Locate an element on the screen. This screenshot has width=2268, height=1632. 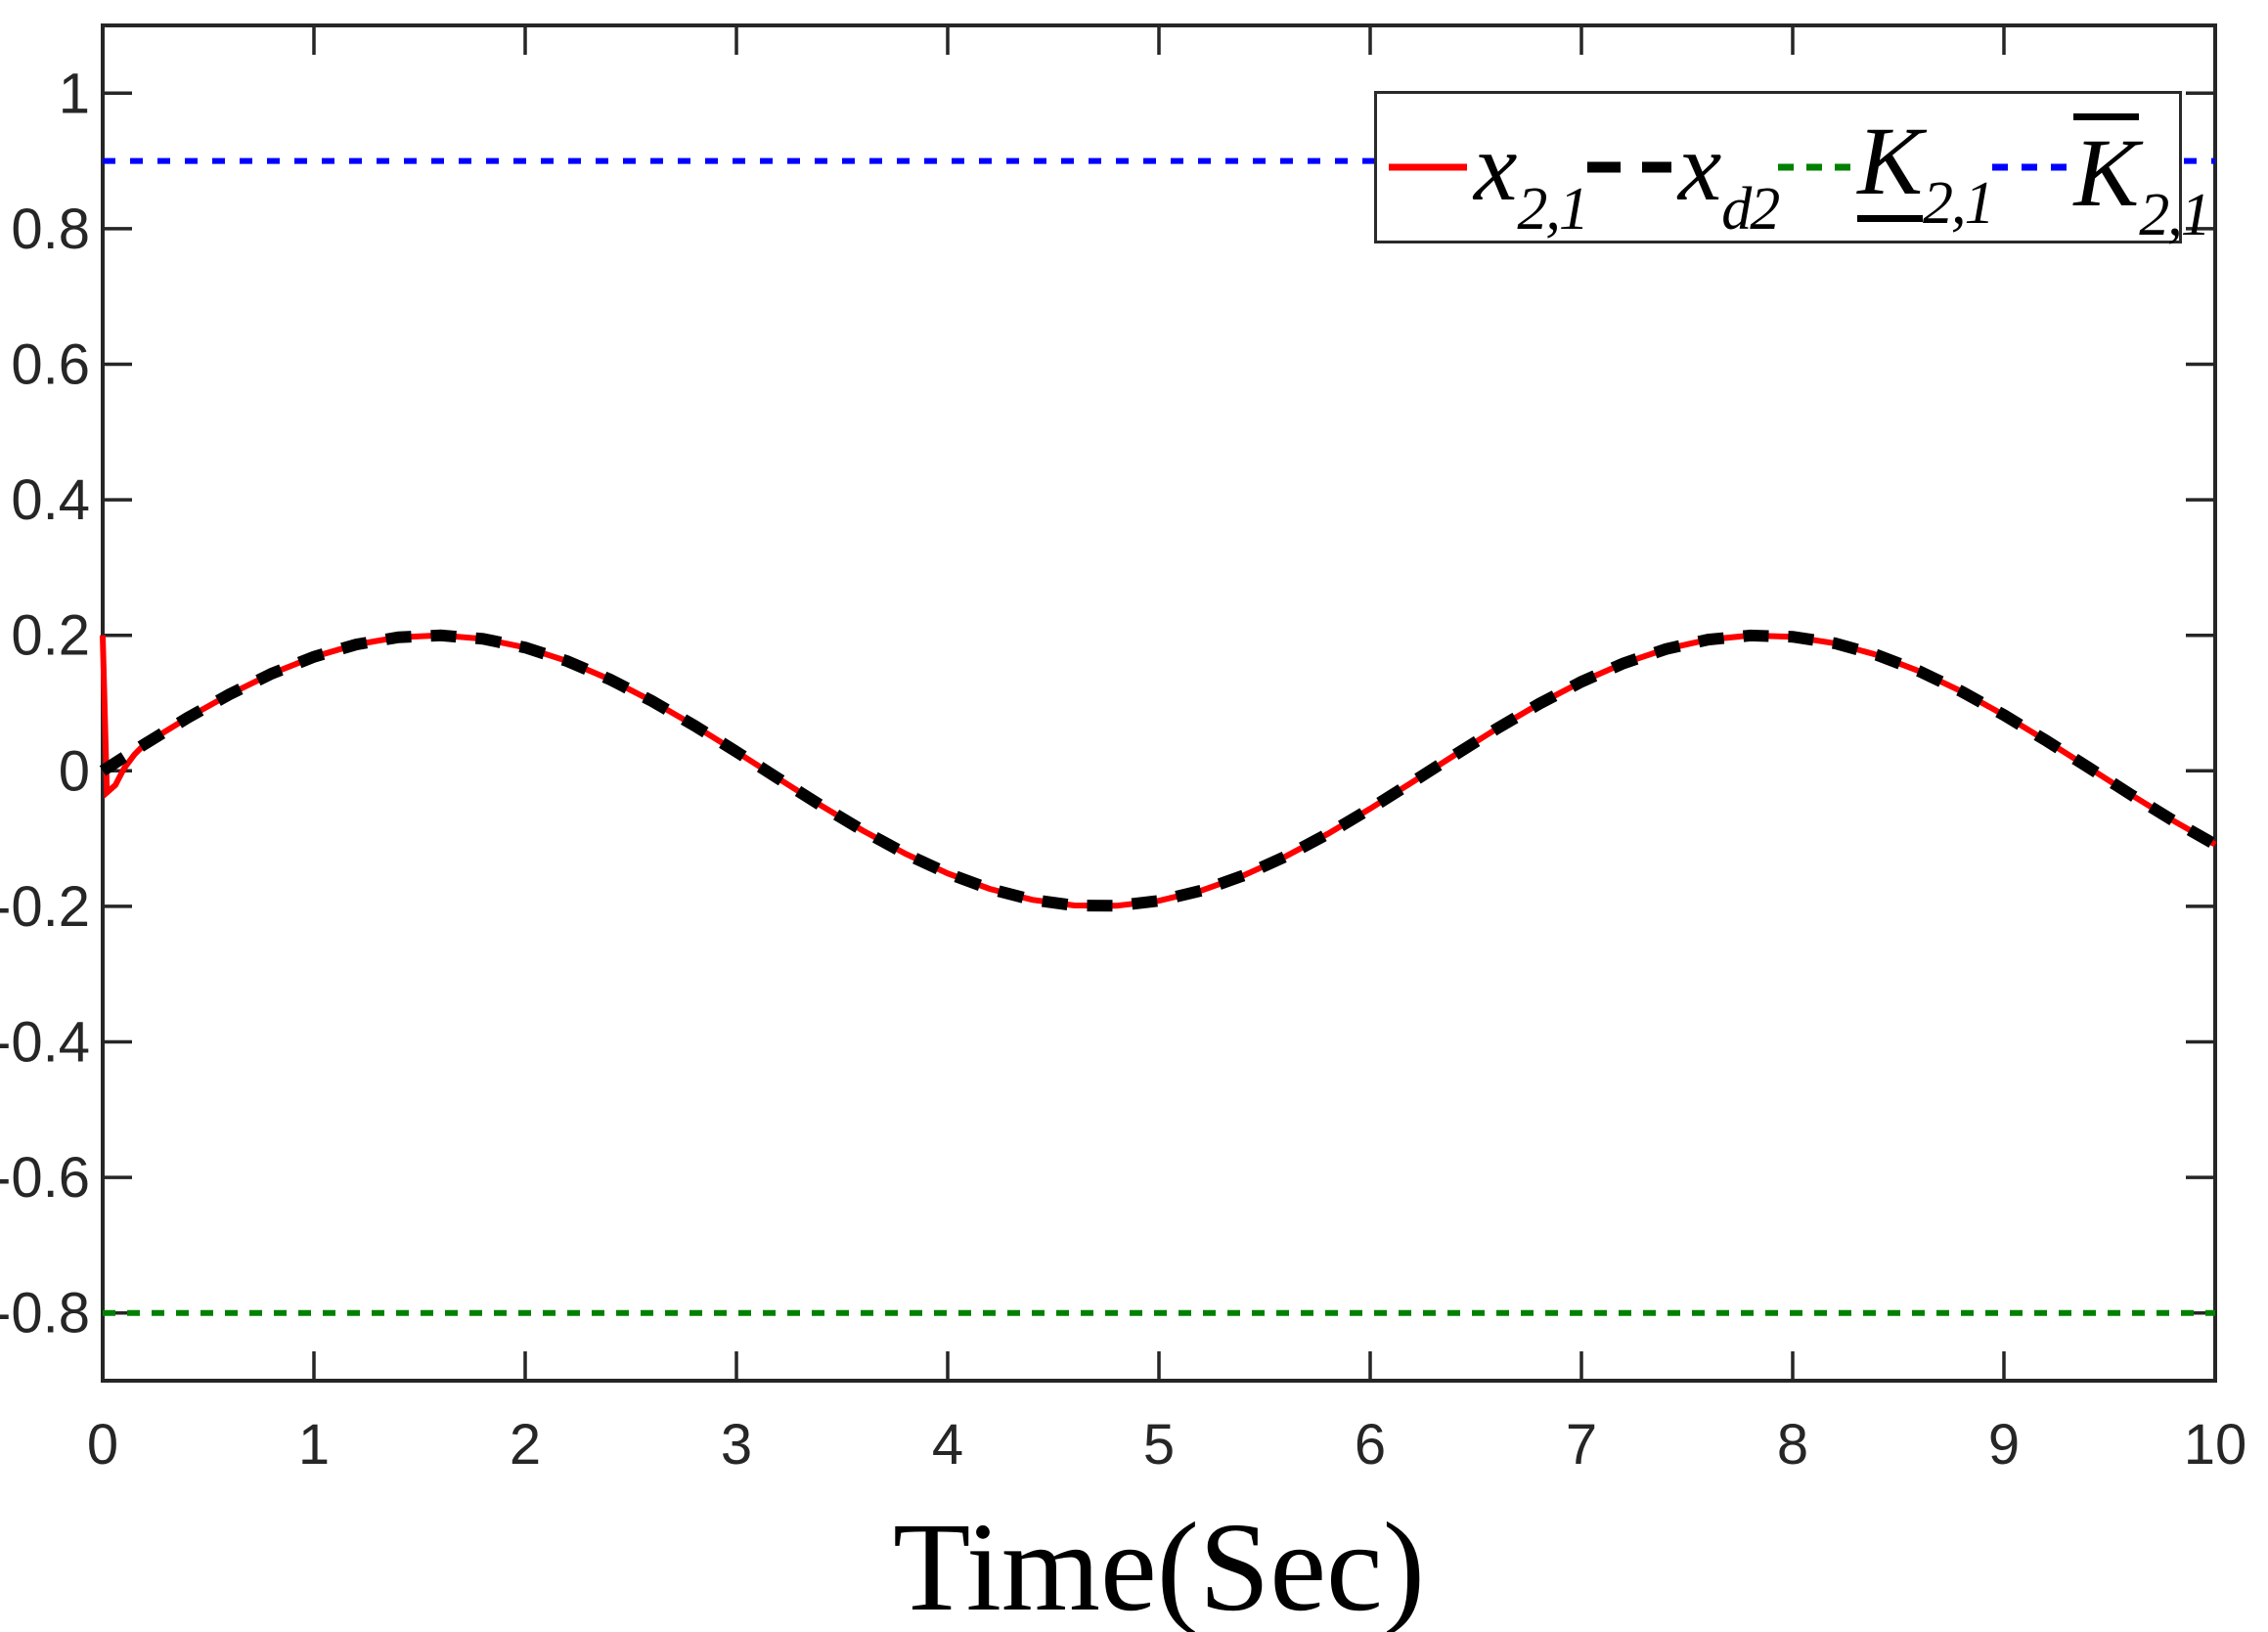
x-tick-label: 3 is located at coordinates (736, 1445).